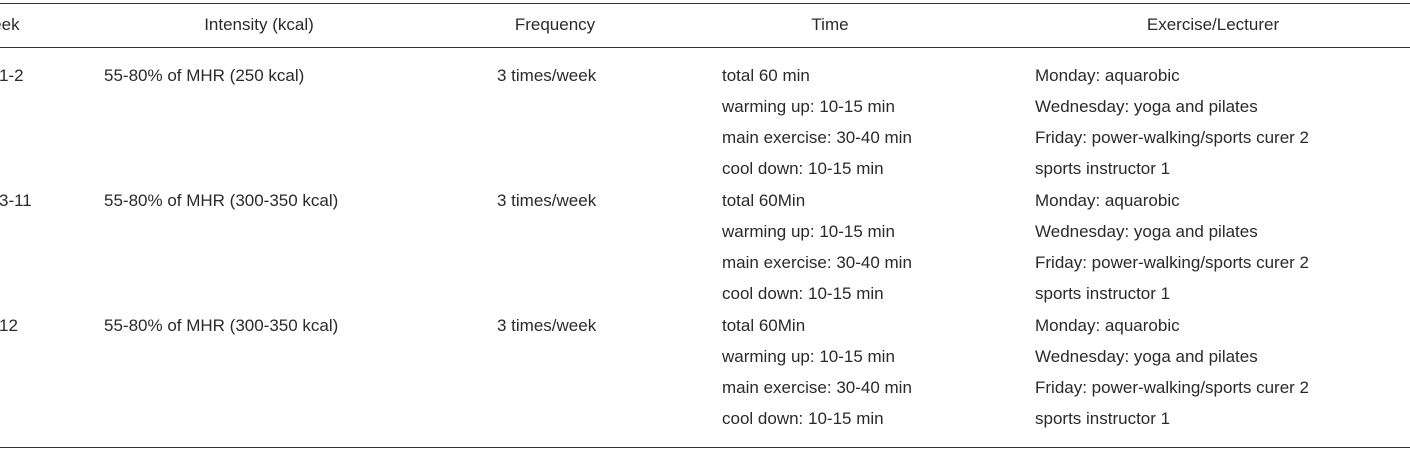 Image resolution: width=1410 pixels, height=449 pixels. What do you see at coordinates (705, 47) in the screenshot?
I see `header-rule` at bounding box center [705, 47].